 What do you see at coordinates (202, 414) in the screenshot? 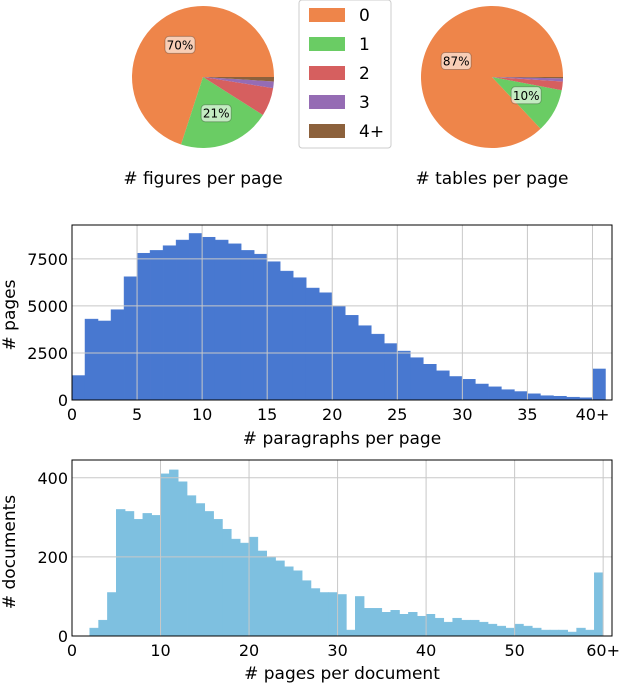
I see `paragraphs-xtick-label: 10` at bounding box center [202, 414].